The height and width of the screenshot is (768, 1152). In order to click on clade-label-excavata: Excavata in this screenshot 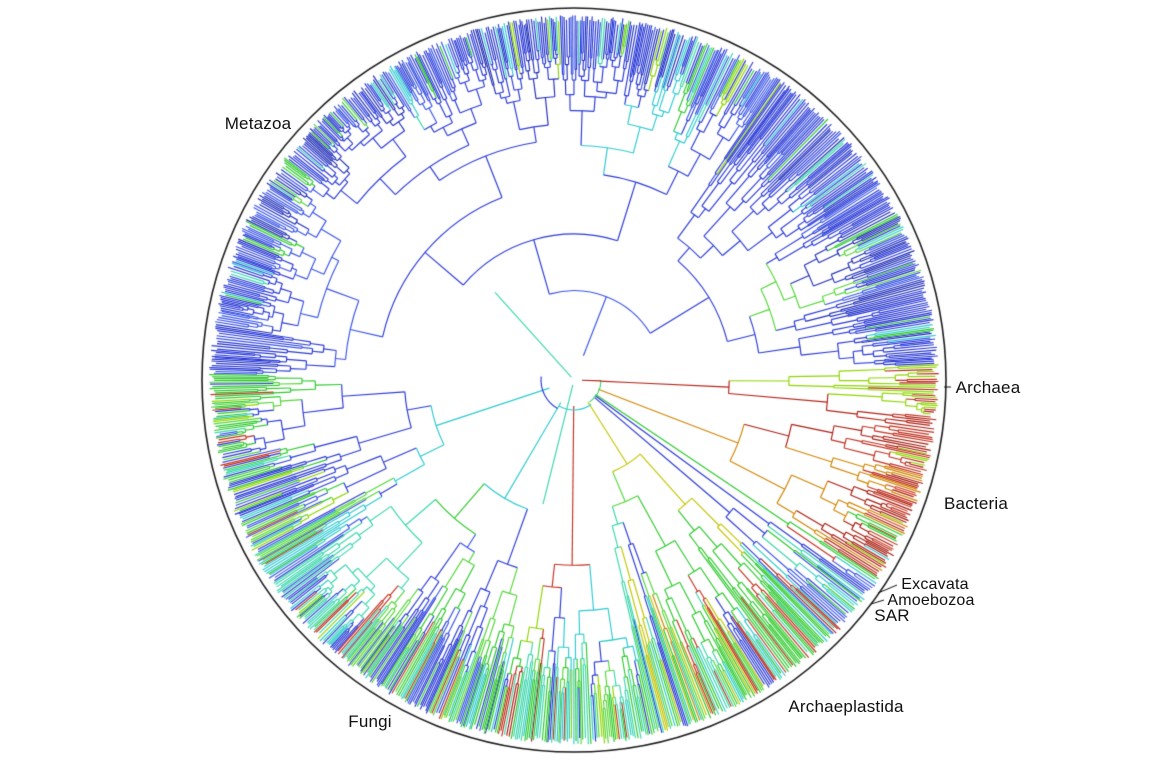, I will do `click(935, 584)`.